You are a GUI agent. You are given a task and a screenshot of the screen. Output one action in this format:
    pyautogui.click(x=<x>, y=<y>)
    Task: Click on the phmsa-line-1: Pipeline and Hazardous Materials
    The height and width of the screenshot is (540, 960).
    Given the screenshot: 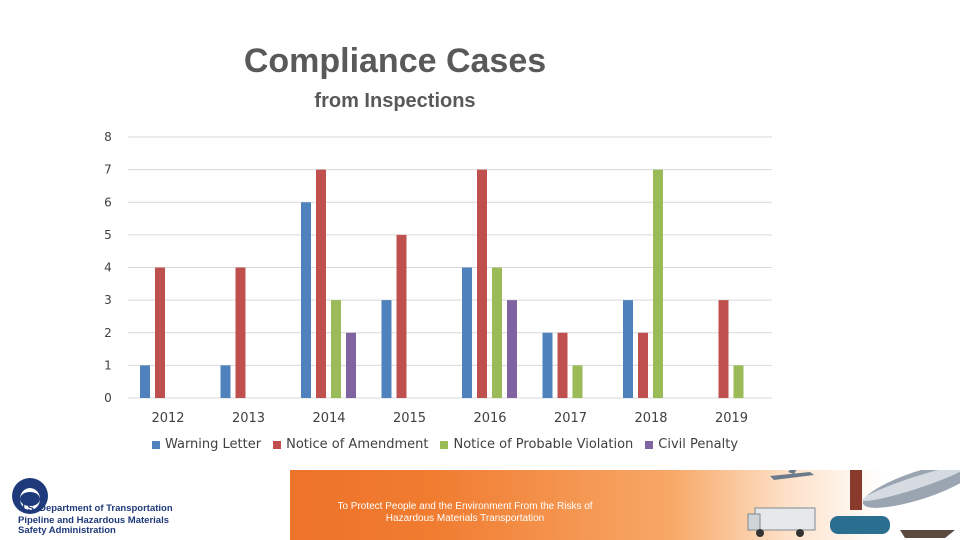 What is the action you would take?
    pyautogui.click(x=93, y=520)
    